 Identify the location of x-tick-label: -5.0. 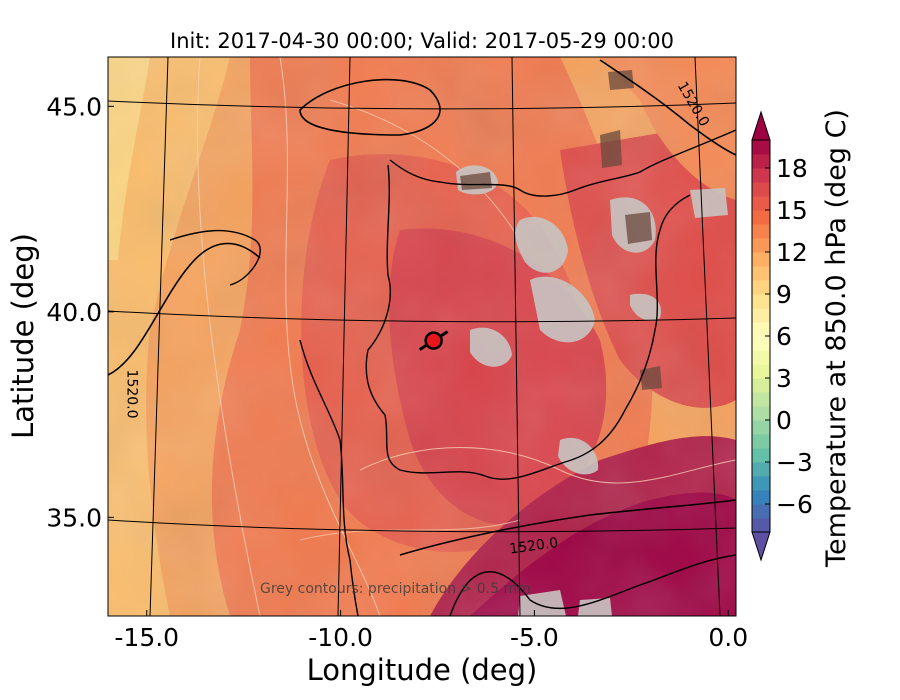
(534, 637).